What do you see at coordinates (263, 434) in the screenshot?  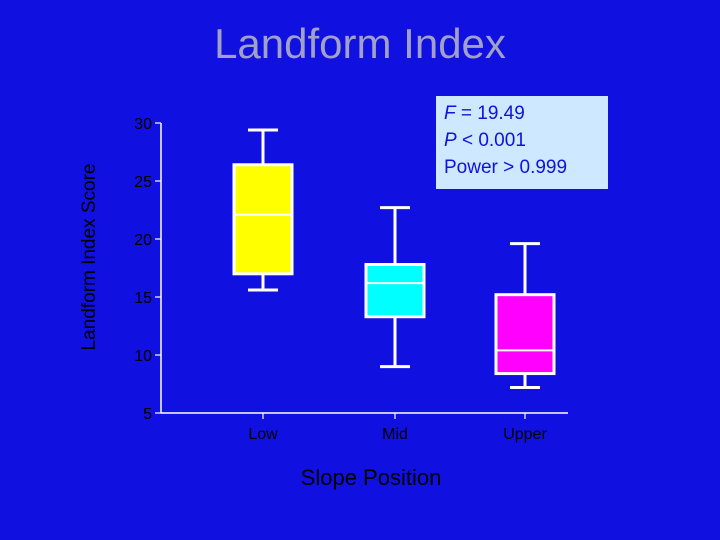 I see `x-tick-label: Low` at bounding box center [263, 434].